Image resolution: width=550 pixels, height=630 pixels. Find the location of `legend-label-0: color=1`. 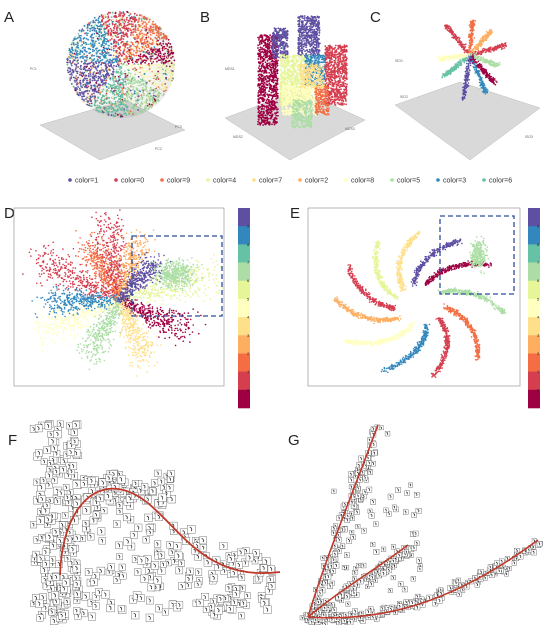

legend-label-0: color=1 is located at coordinates (86, 181).